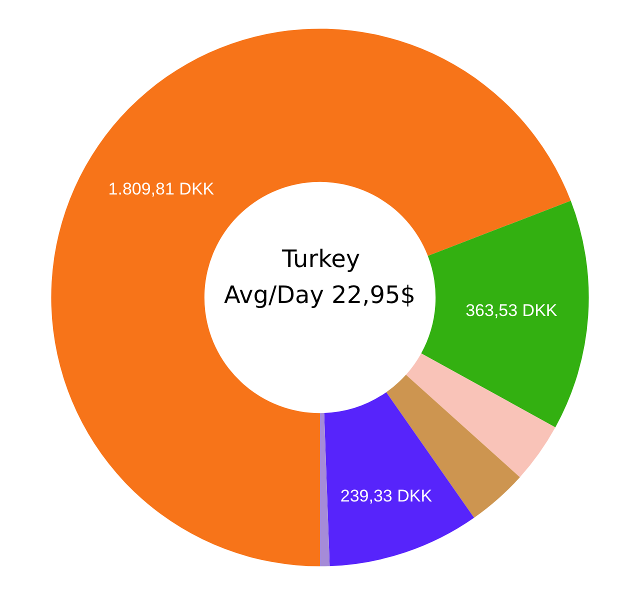 The height and width of the screenshot is (595, 640). I want to click on text: Turkey, so click(320, 259).